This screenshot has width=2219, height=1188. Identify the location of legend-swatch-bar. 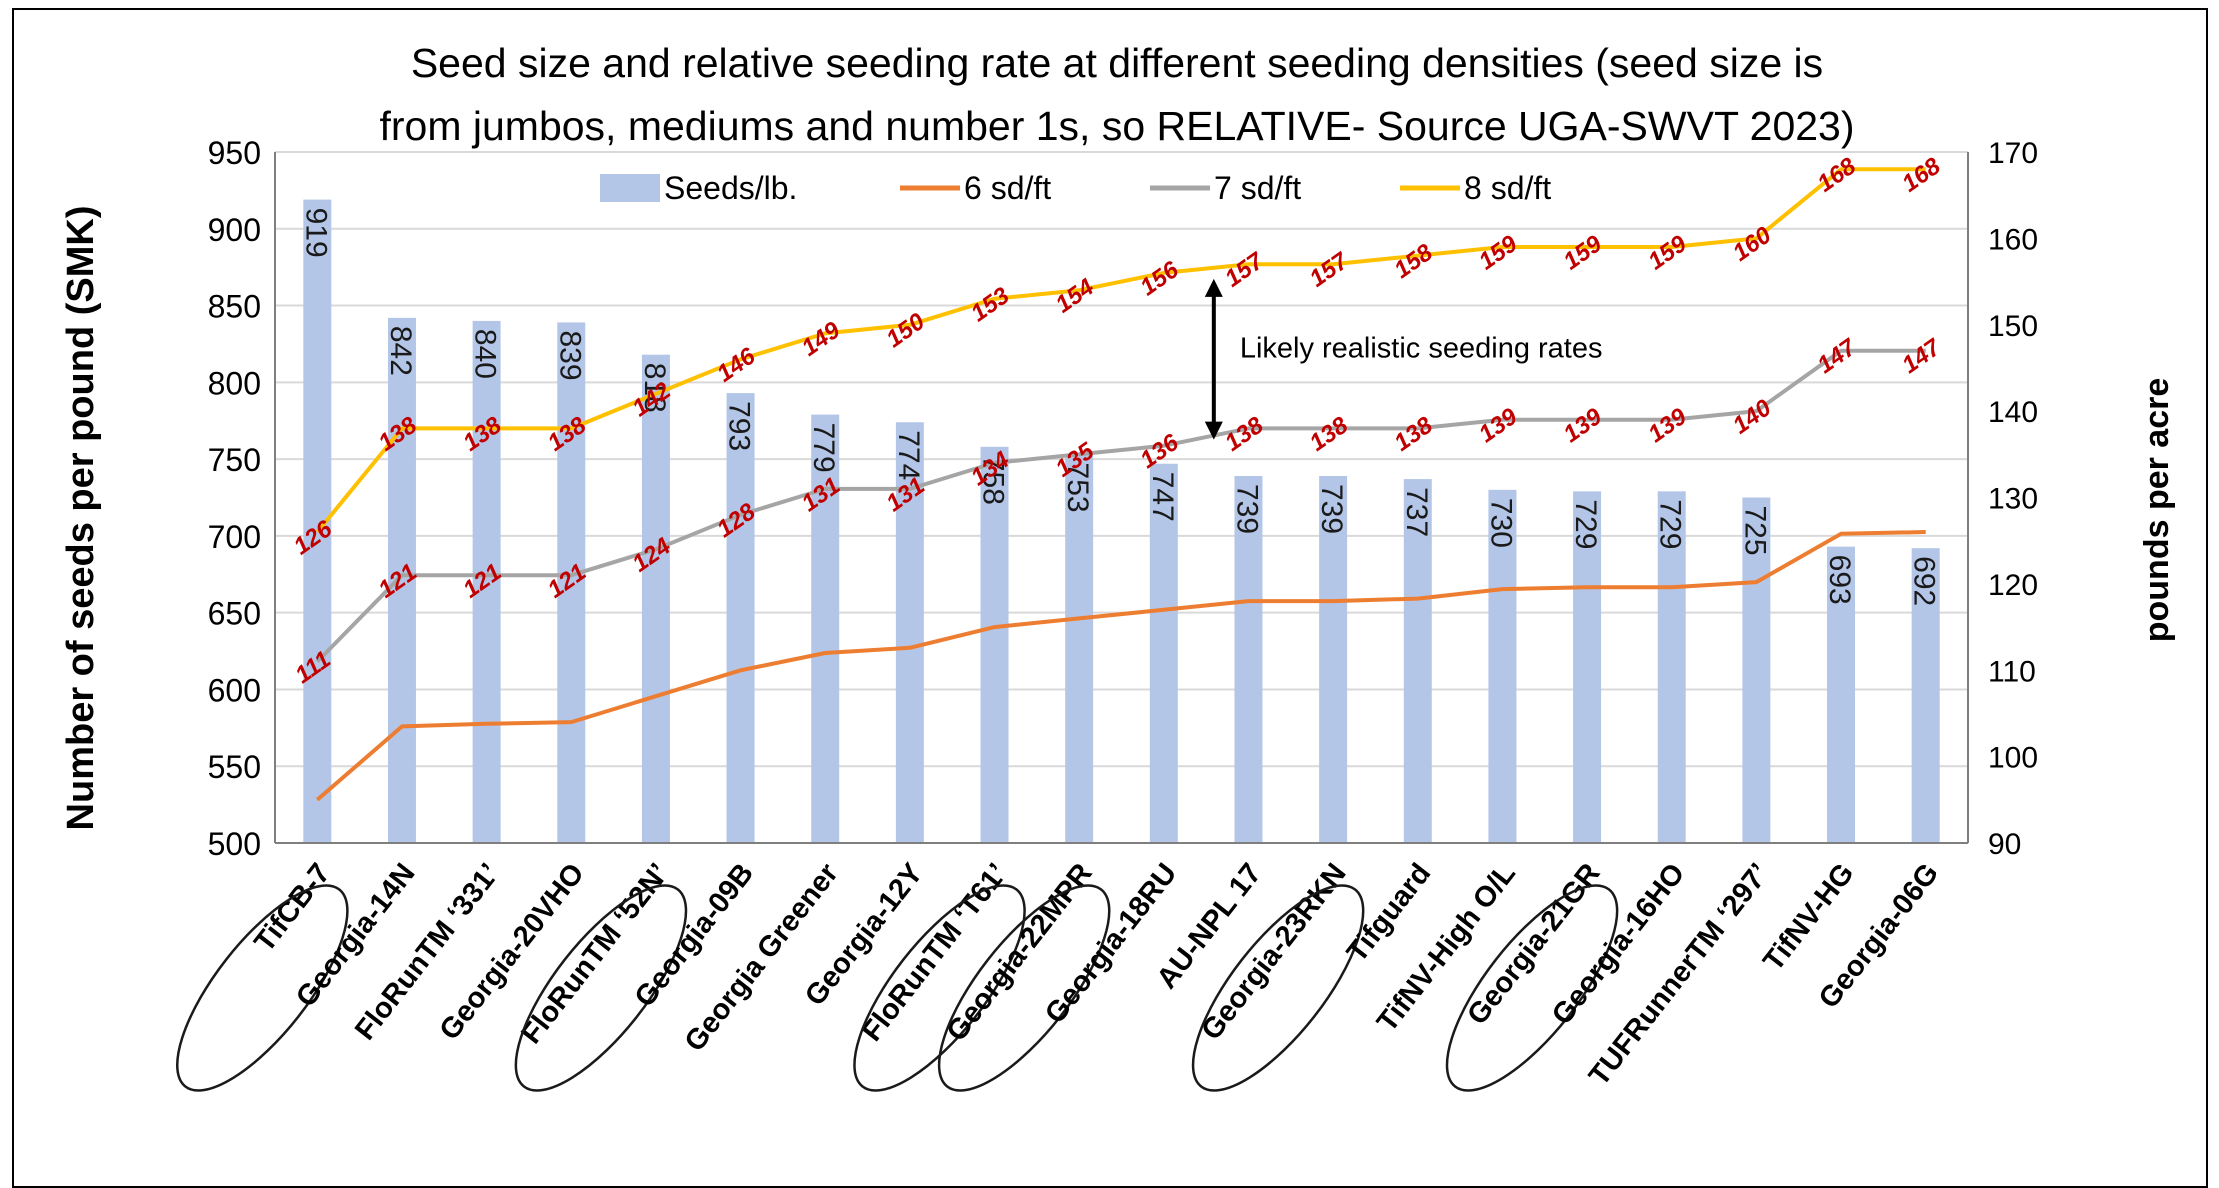
(630, 188).